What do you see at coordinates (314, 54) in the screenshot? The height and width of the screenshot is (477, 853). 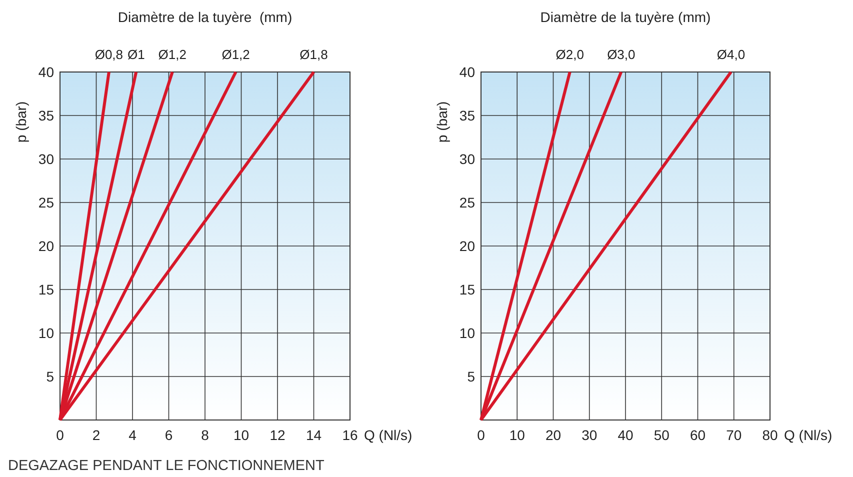 I see `series-label: Ø1,8` at bounding box center [314, 54].